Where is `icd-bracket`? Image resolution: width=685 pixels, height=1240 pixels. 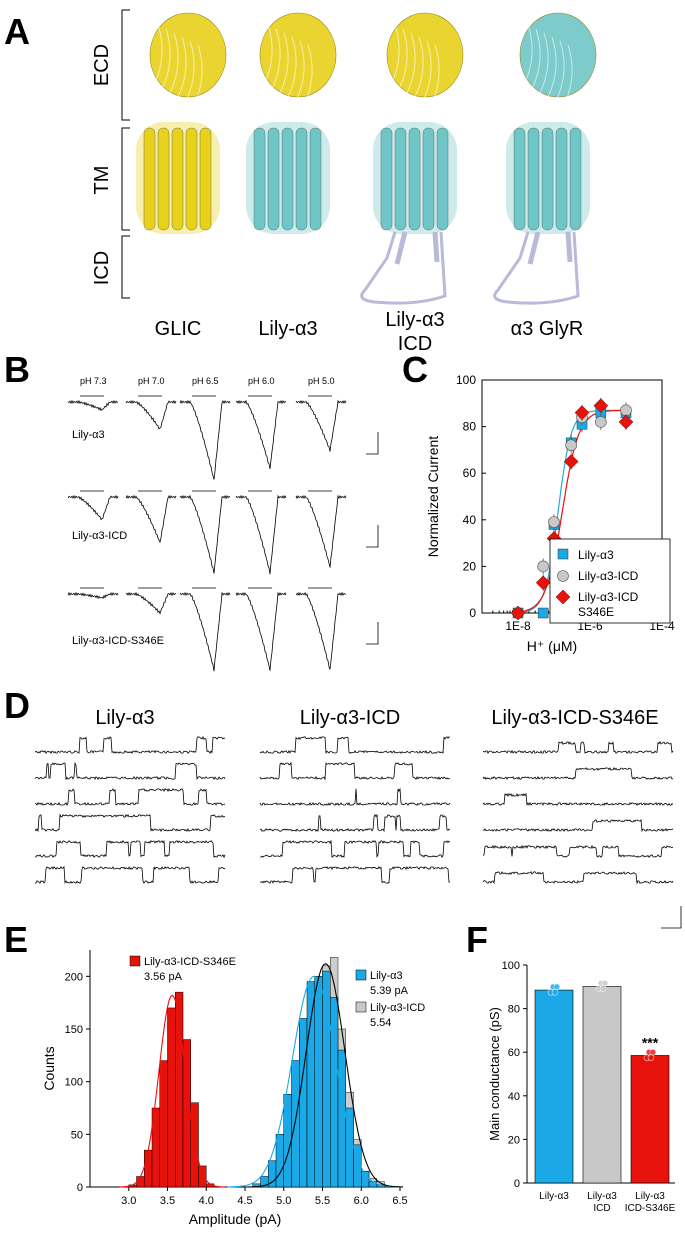 icd-bracket is located at coordinates (125, 267).